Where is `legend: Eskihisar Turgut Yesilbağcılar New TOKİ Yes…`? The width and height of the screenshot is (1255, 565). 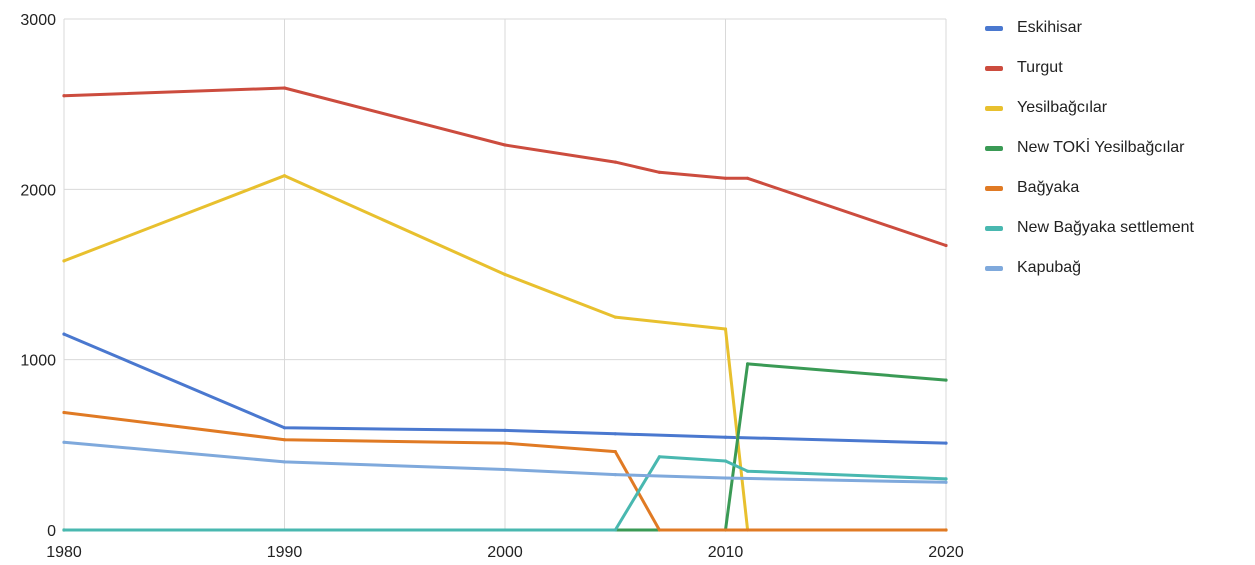
legend: Eskihisar Turgut Yesilbağcılar New TOKİ Yes… is located at coordinates (1089, 148).